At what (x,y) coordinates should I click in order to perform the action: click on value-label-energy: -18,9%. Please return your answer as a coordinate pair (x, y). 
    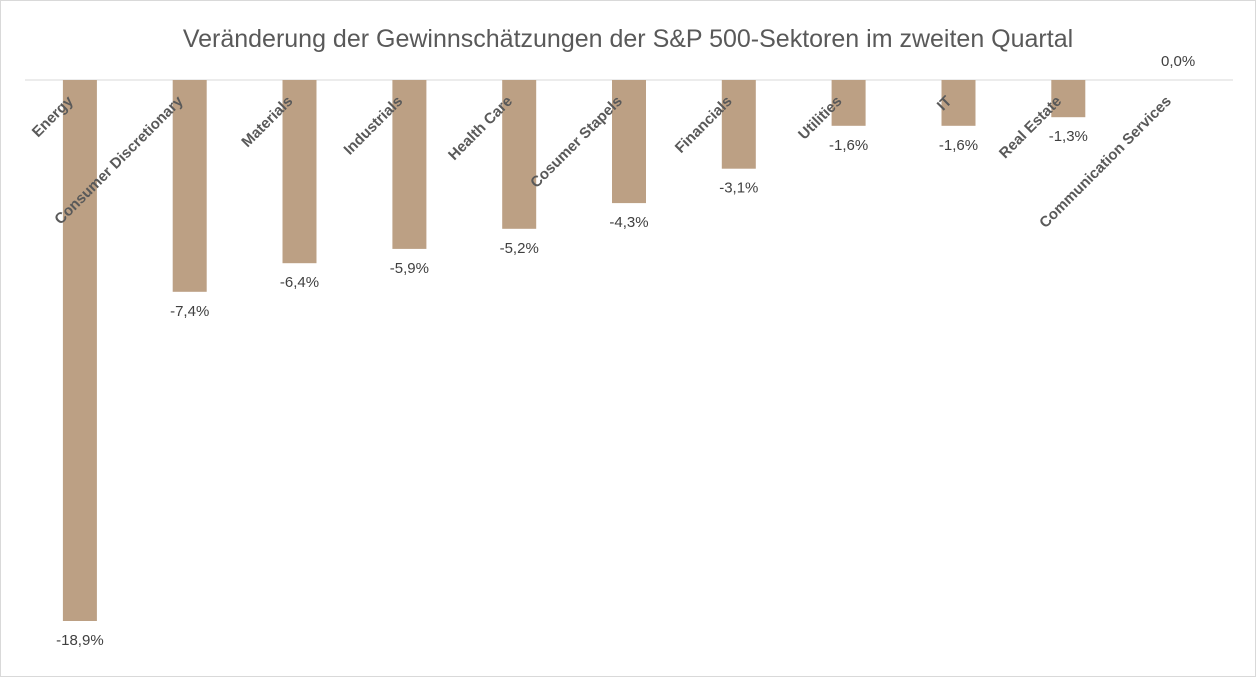
    Looking at the image, I should click on (80, 640).